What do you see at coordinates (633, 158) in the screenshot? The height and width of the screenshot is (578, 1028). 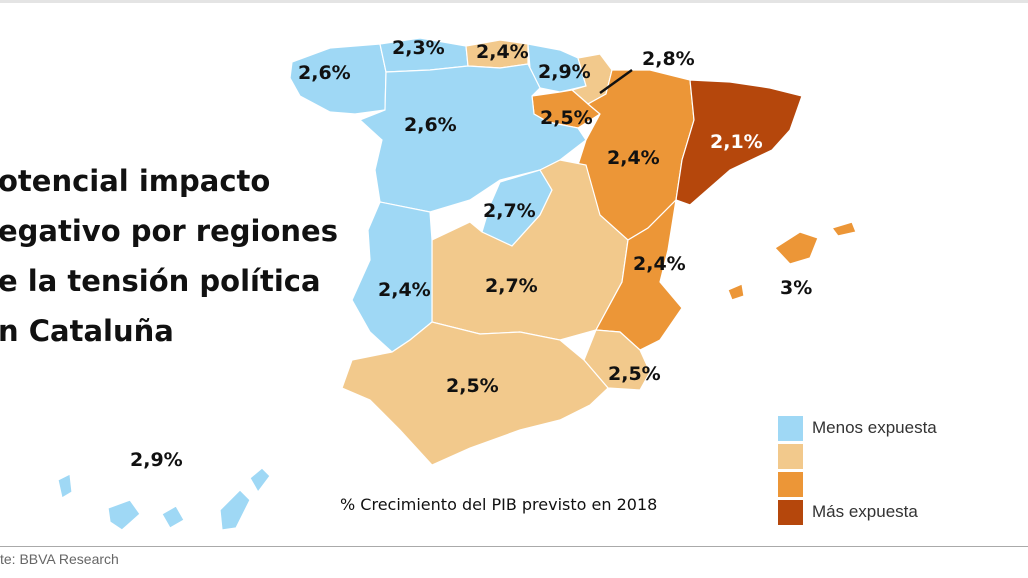 I see `label-aragon: 2,4%` at bounding box center [633, 158].